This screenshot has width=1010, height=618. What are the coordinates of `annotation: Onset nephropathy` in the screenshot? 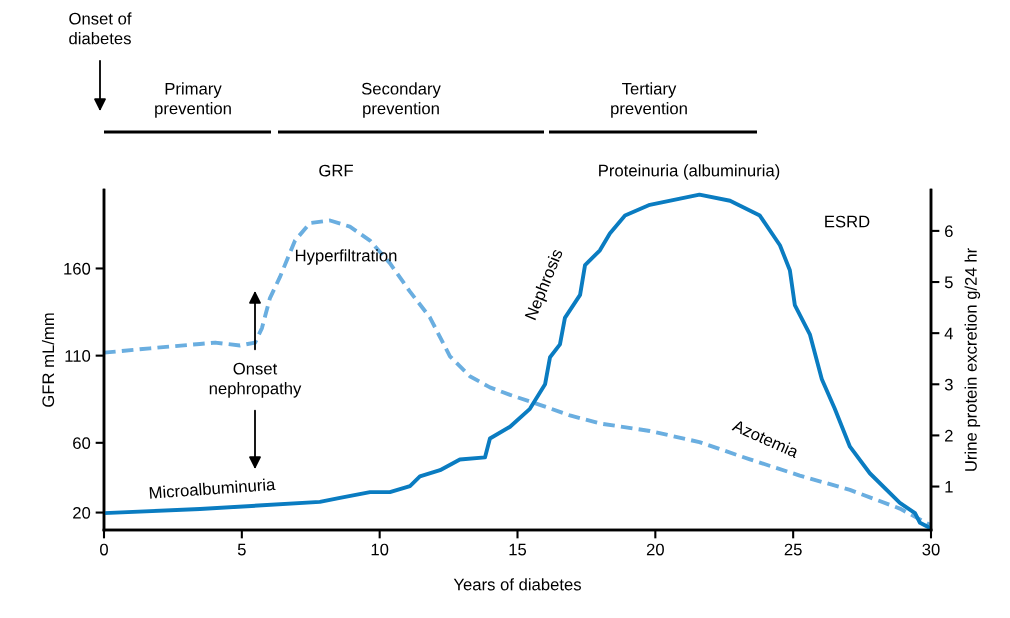 It's located at (255, 380).